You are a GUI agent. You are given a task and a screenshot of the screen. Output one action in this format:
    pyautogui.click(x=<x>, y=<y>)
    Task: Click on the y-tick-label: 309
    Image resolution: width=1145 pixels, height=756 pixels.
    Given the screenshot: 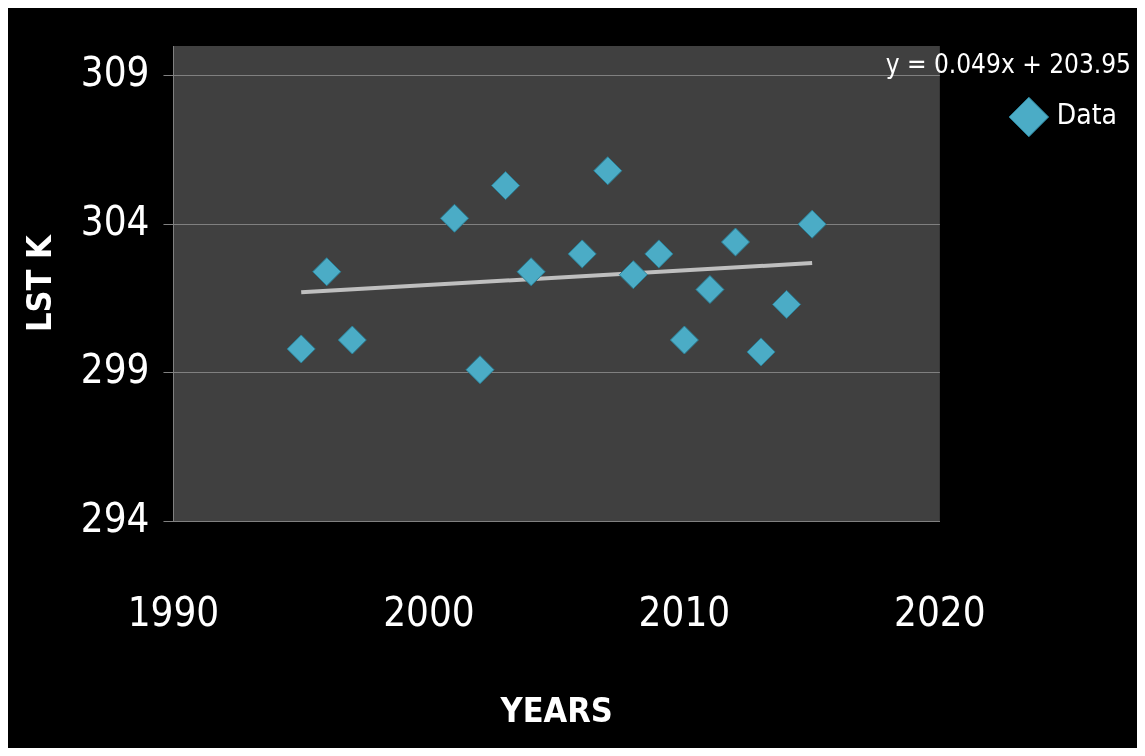 What is the action you would take?
    pyautogui.click(x=115, y=72)
    